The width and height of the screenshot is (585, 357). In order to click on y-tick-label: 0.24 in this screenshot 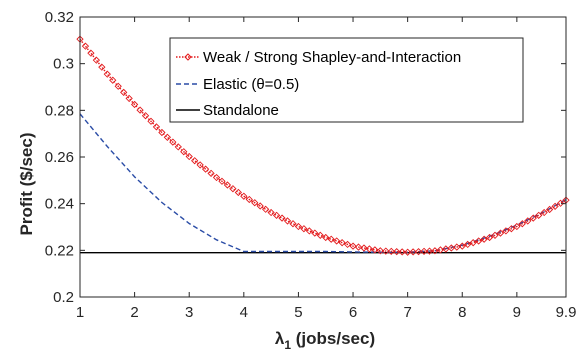, I will do `click(59, 204)`.